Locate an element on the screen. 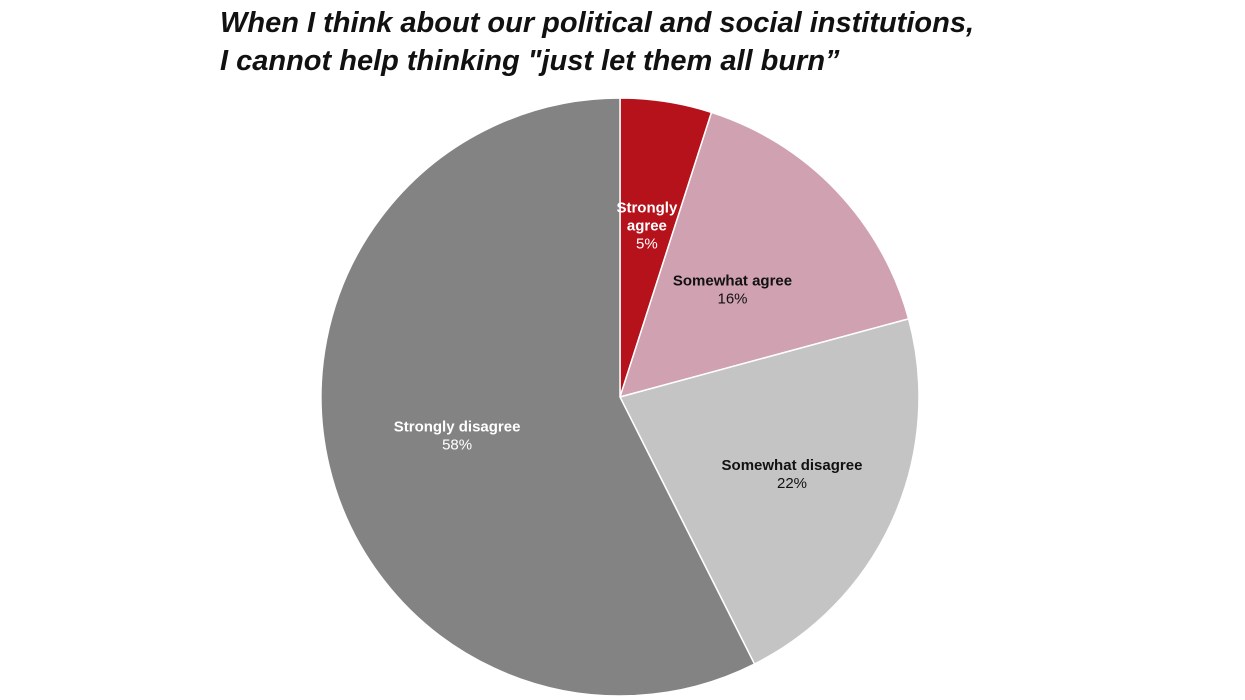  pie-slice-somewhat-agree is located at coordinates (764, 254).